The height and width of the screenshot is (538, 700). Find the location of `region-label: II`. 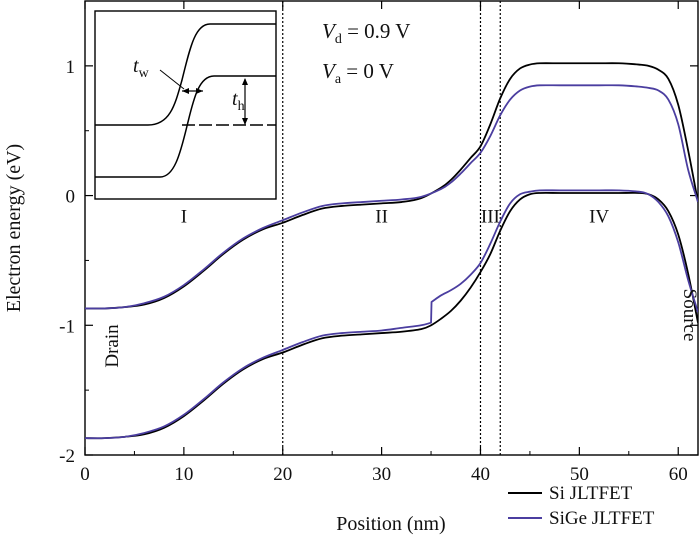

region-label: II is located at coordinates (381, 217).